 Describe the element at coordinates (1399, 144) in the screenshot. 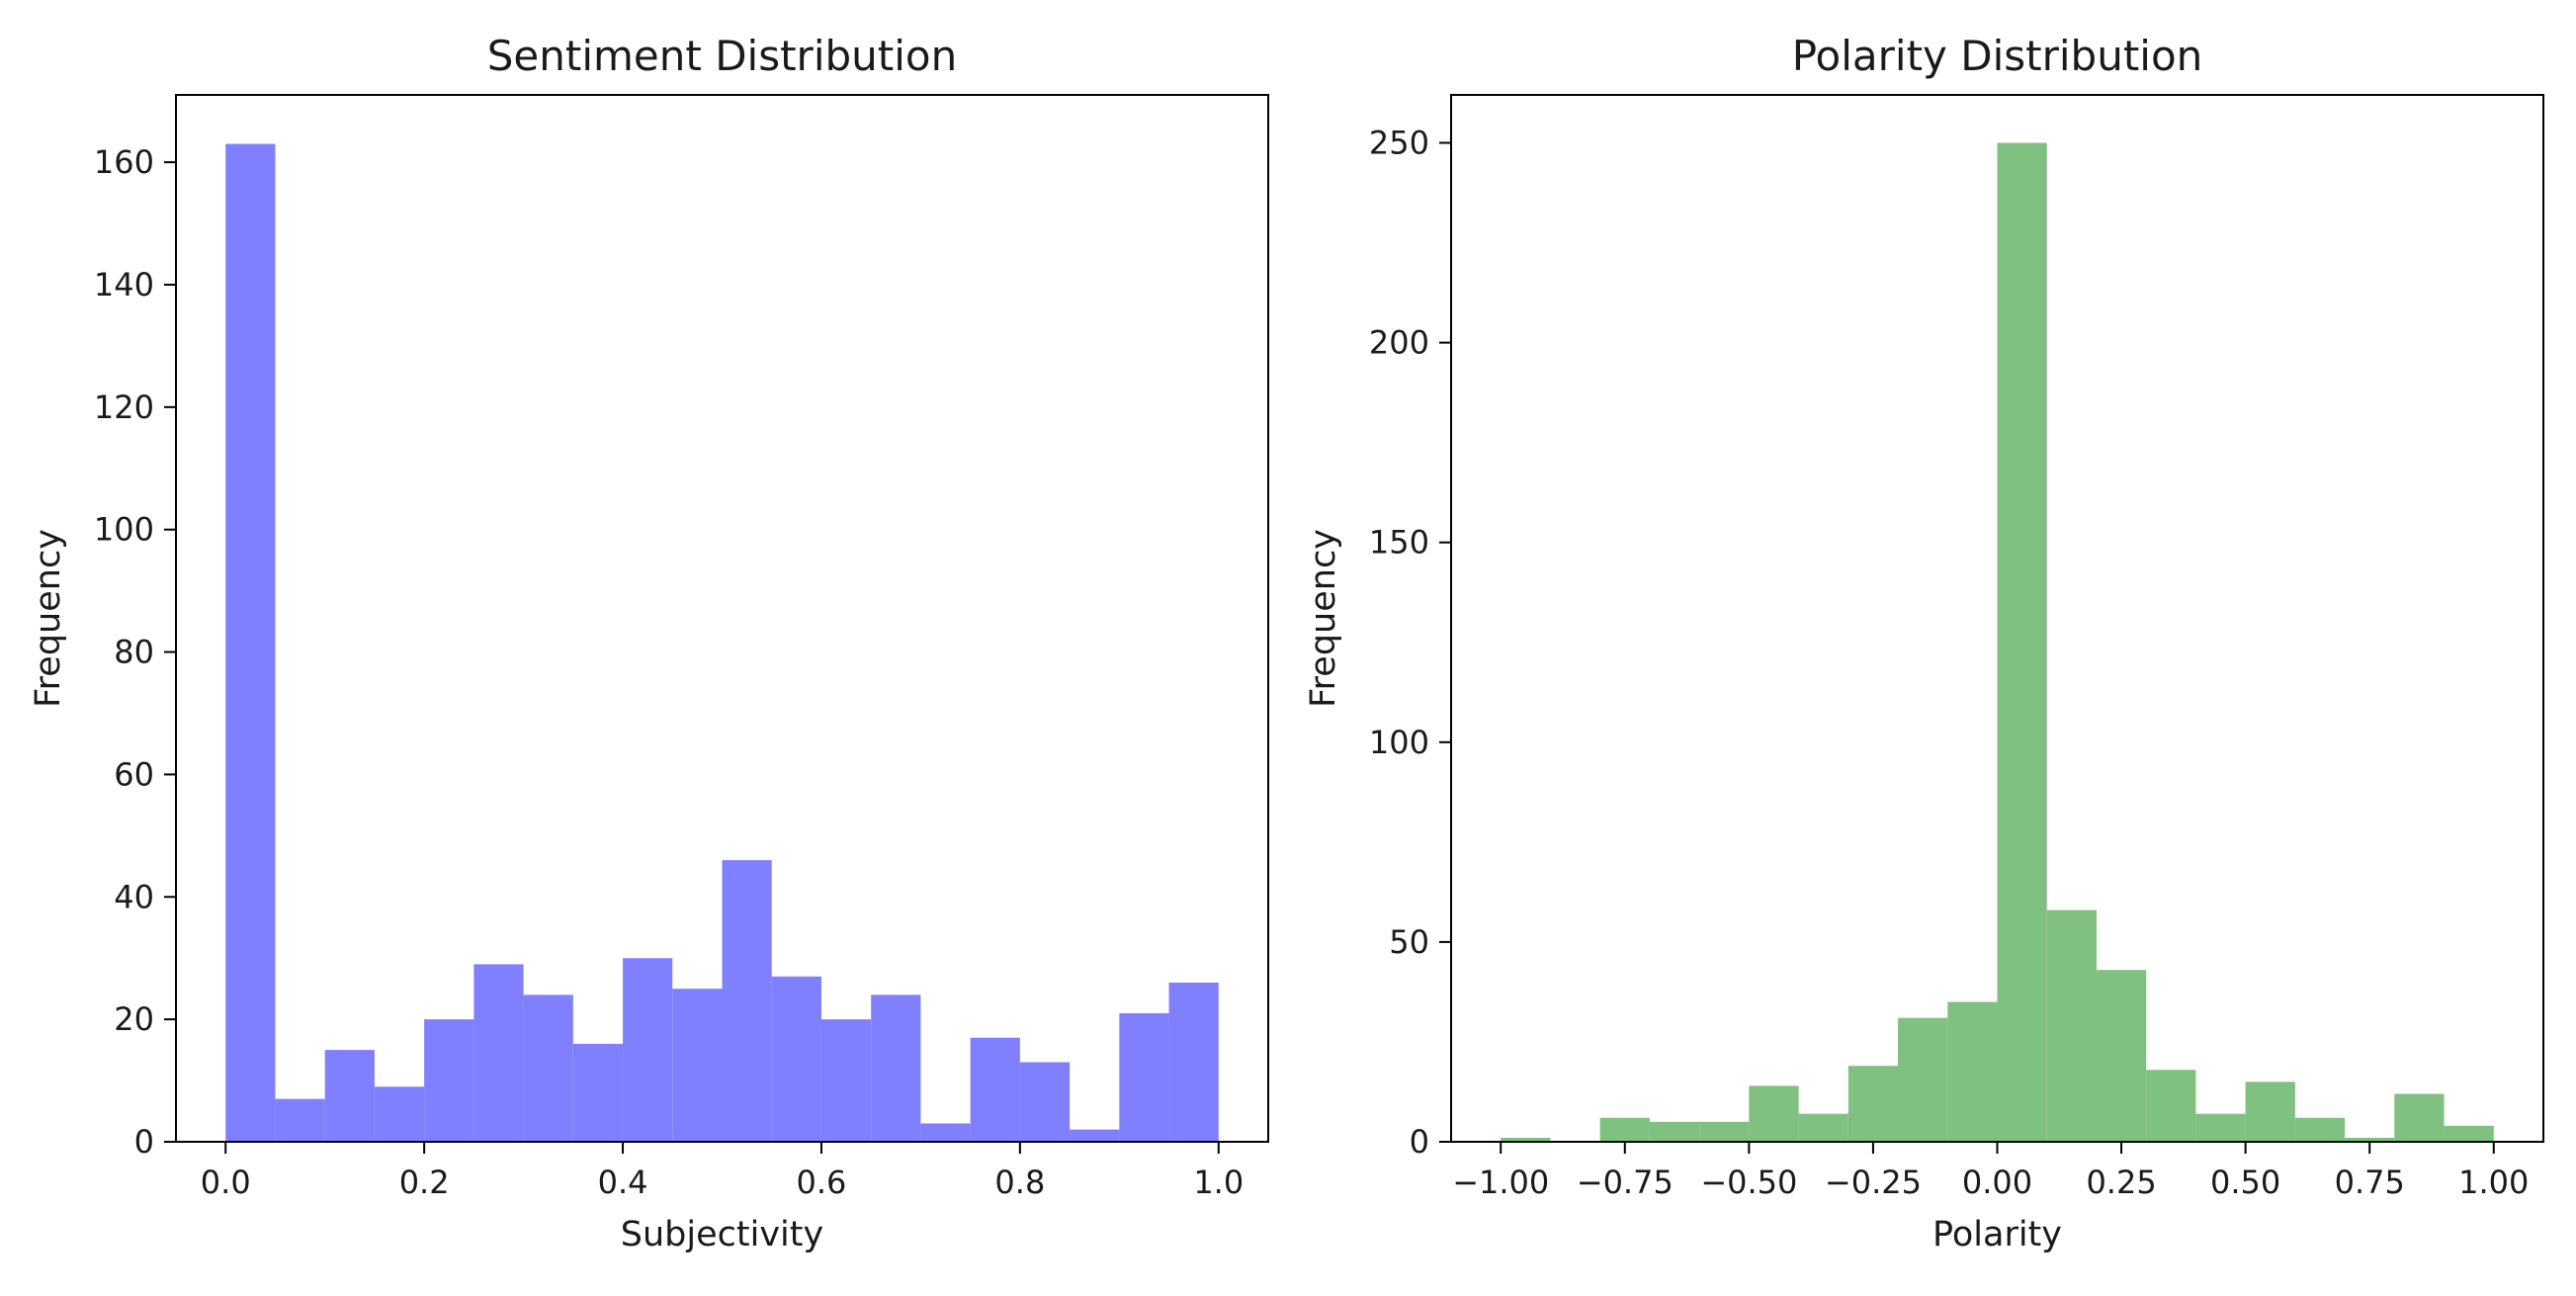

I see `y-tick-label: 250` at that location.